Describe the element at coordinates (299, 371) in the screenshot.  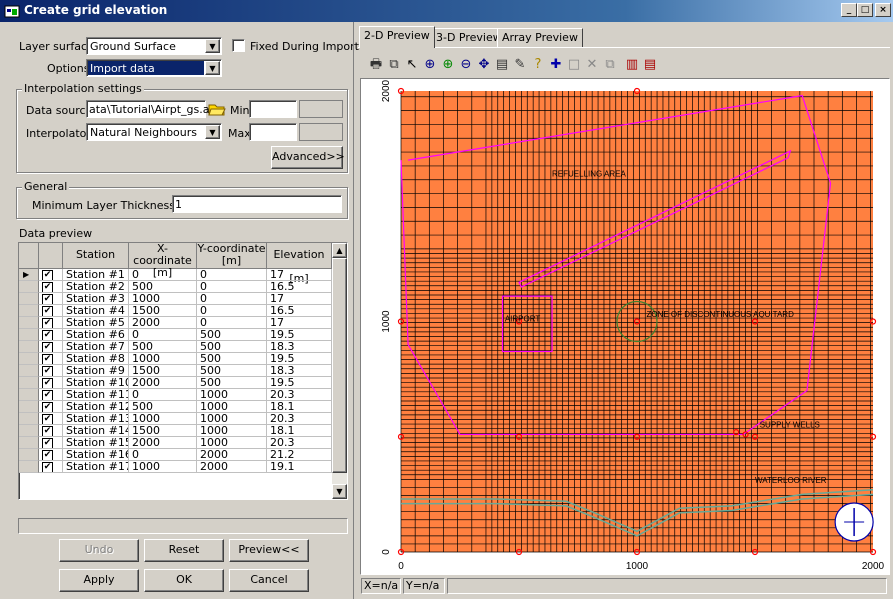
I see `elevation-cell: 18.3` at that location.